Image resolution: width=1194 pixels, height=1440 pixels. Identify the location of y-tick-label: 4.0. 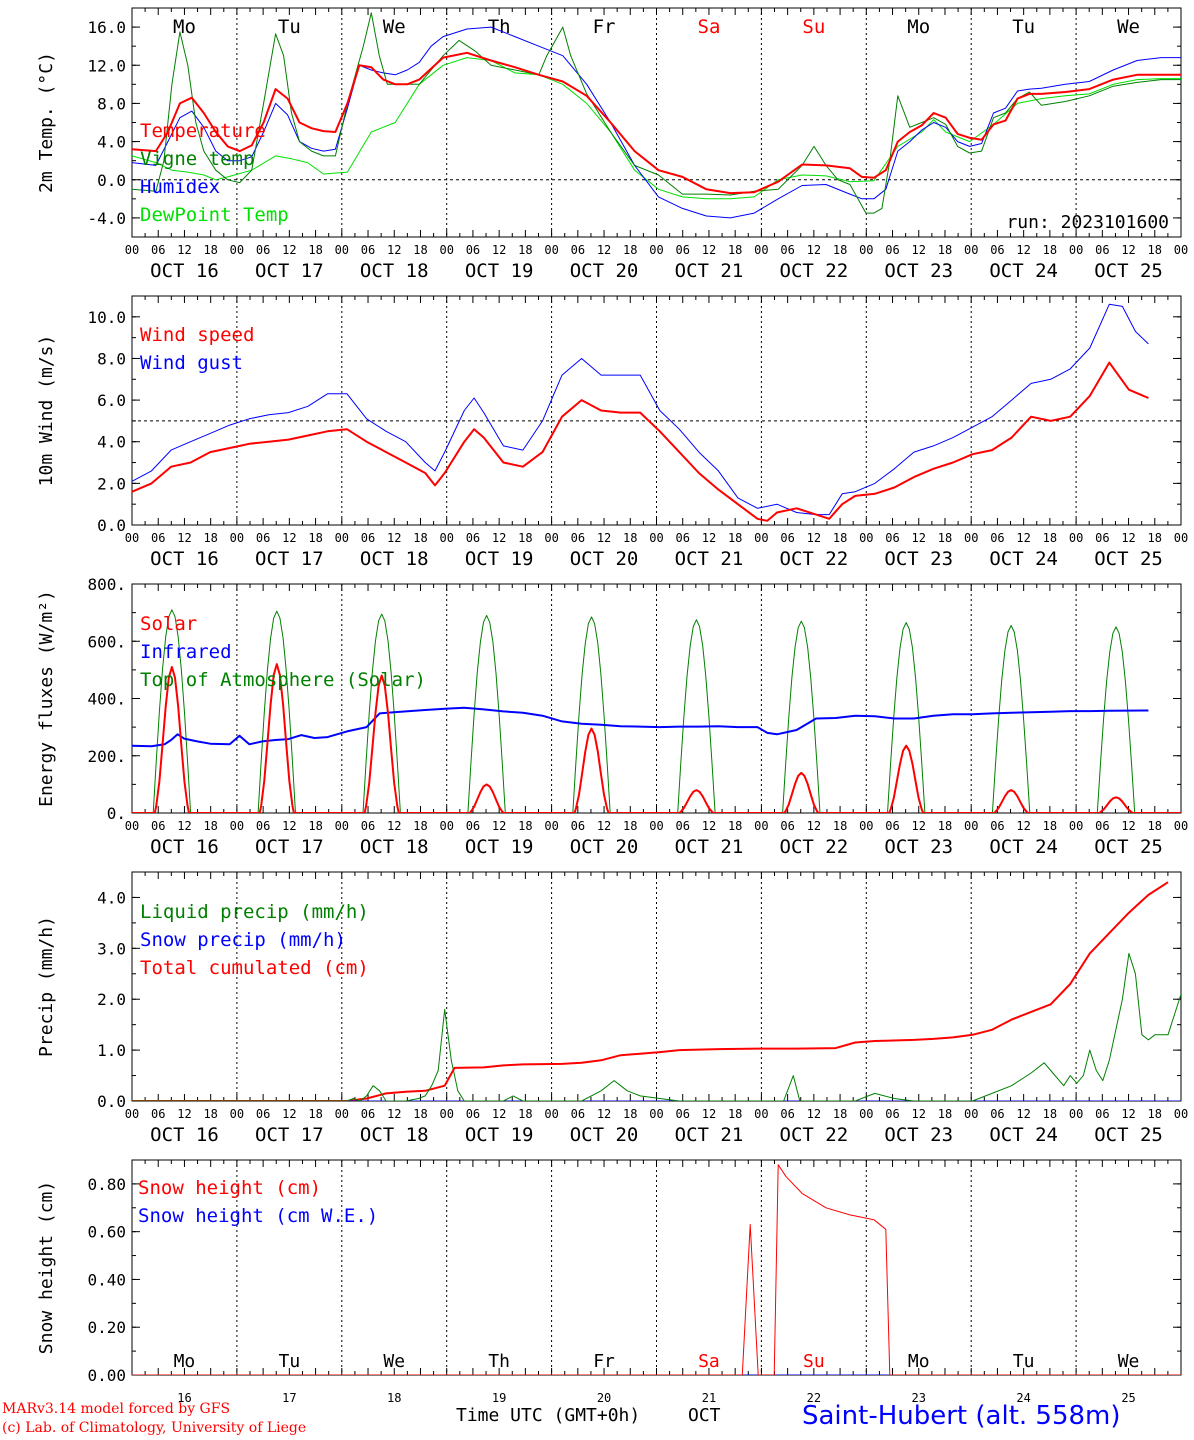
(111, 442).